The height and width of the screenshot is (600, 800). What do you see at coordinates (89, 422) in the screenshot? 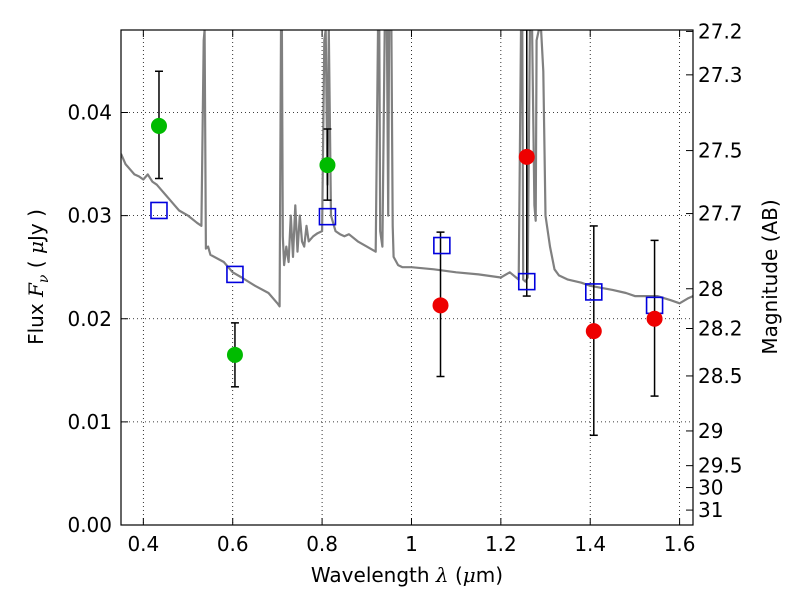
I see `y-tick-label: 0.01` at bounding box center [89, 422].